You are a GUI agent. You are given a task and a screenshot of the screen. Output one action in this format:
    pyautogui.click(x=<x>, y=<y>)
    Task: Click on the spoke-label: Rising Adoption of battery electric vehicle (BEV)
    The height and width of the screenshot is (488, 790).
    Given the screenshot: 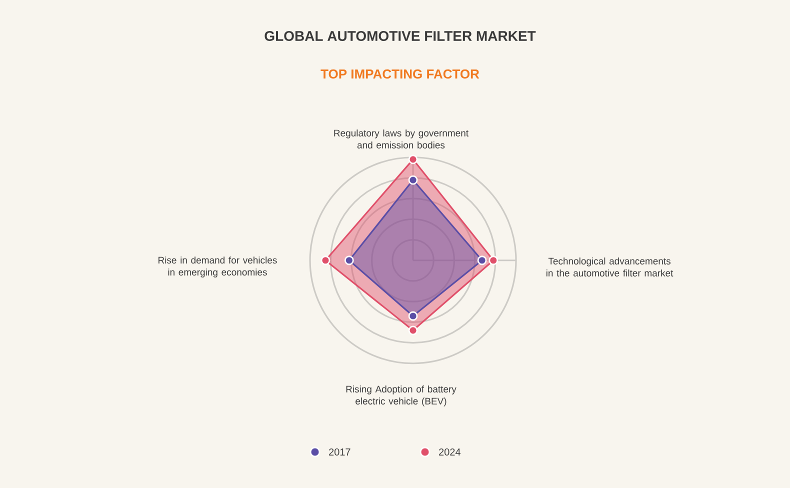 What is the action you would take?
    pyautogui.click(x=401, y=396)
    